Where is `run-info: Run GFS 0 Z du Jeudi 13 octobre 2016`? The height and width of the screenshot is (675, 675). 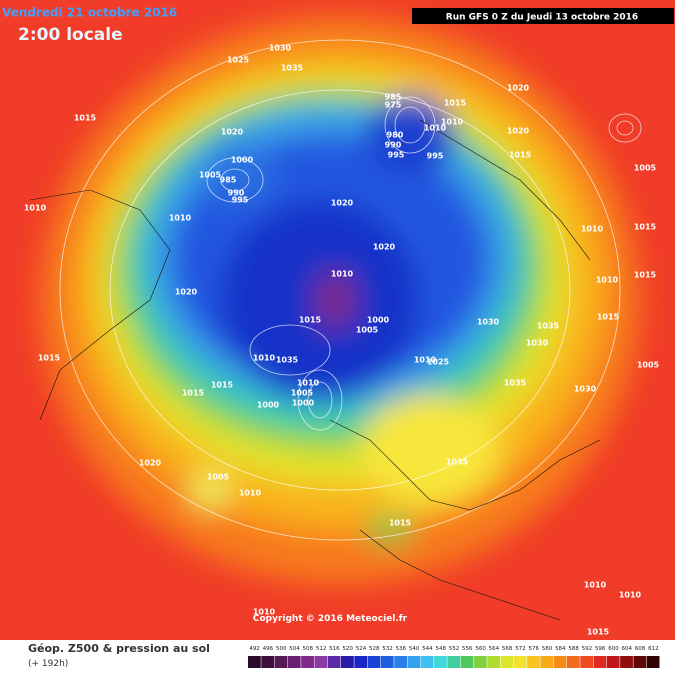
run-info: Run GFS 0 Z du Jeudi 13 octobre 2016 is located at coordinates (542, 18).